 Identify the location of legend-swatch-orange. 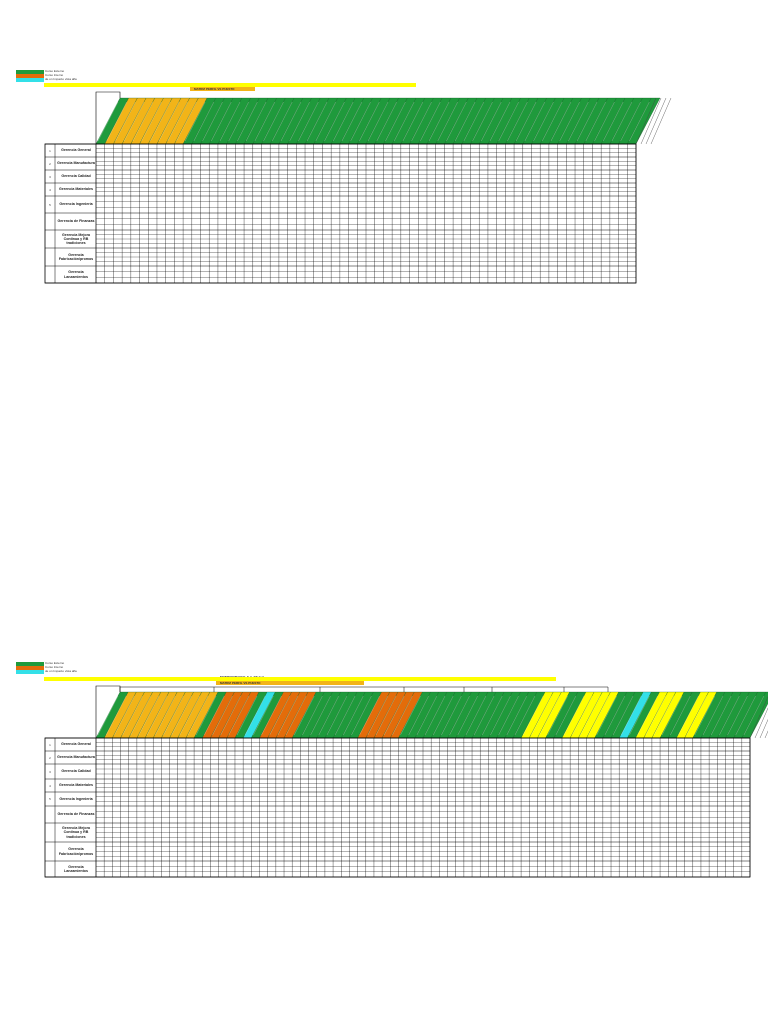
(30, 76).